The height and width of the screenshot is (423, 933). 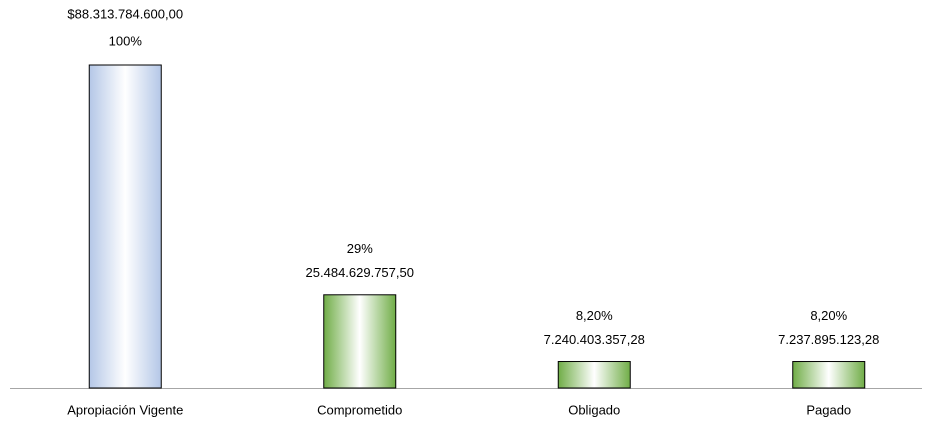 I want to click on data-label: 7.240.403.357,28, so click(x=594, y=339).